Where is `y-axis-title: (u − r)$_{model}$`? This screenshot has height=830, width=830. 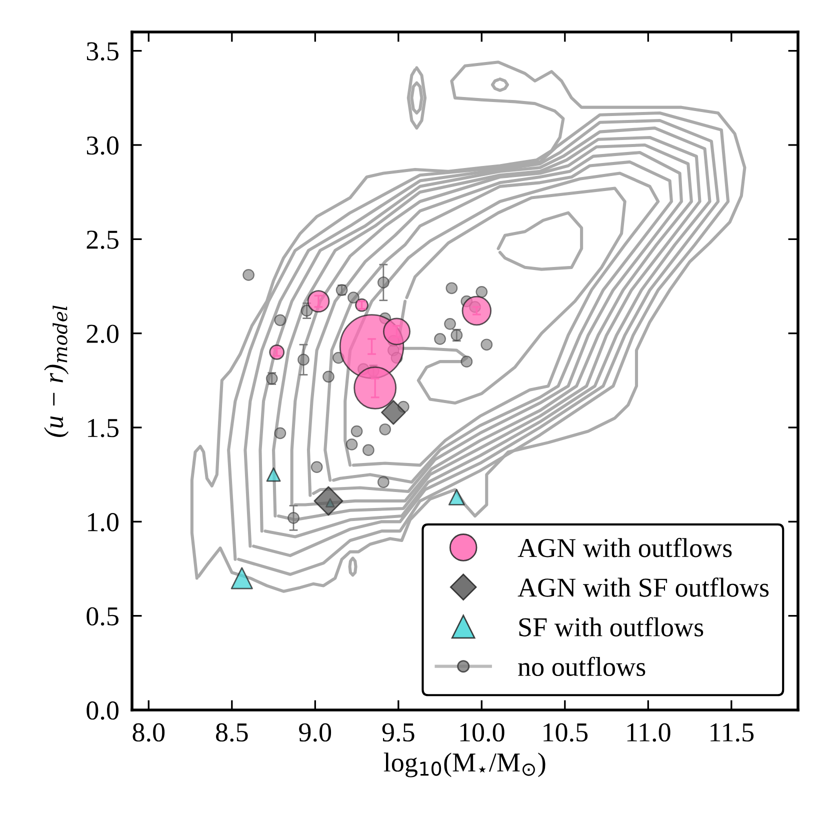
y-axis-title: (u − r)$_{model}$ is located at coordinates (56, 371).